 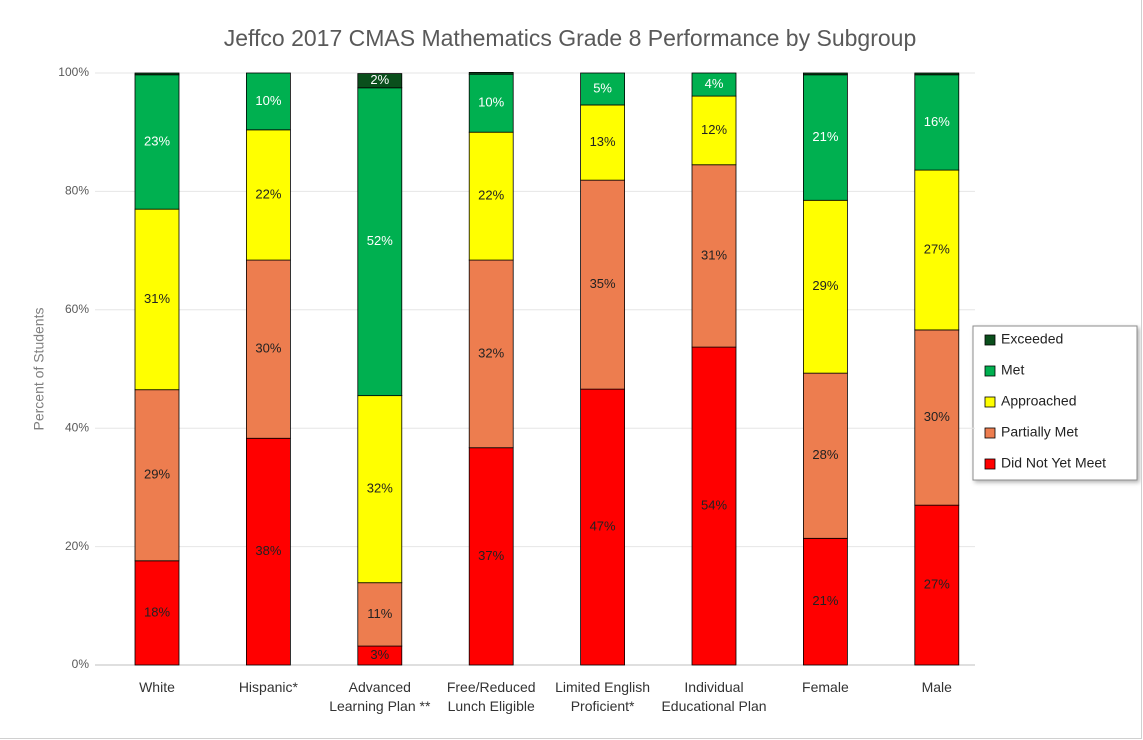 I want to click on legend-box, so click(x=1055, y=403).